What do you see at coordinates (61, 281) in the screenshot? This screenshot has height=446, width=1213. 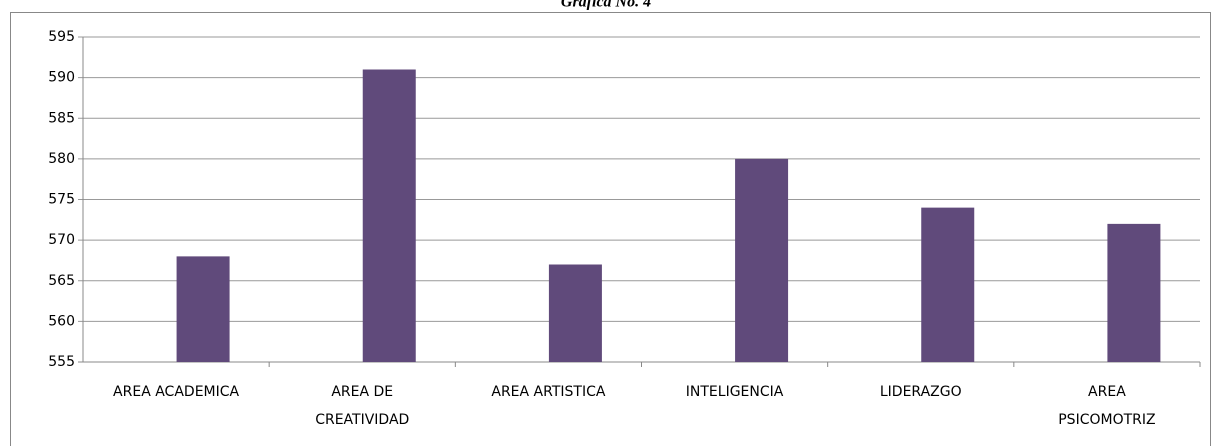 I see `y-tick-label: 565` at bounding box center [61, 281].